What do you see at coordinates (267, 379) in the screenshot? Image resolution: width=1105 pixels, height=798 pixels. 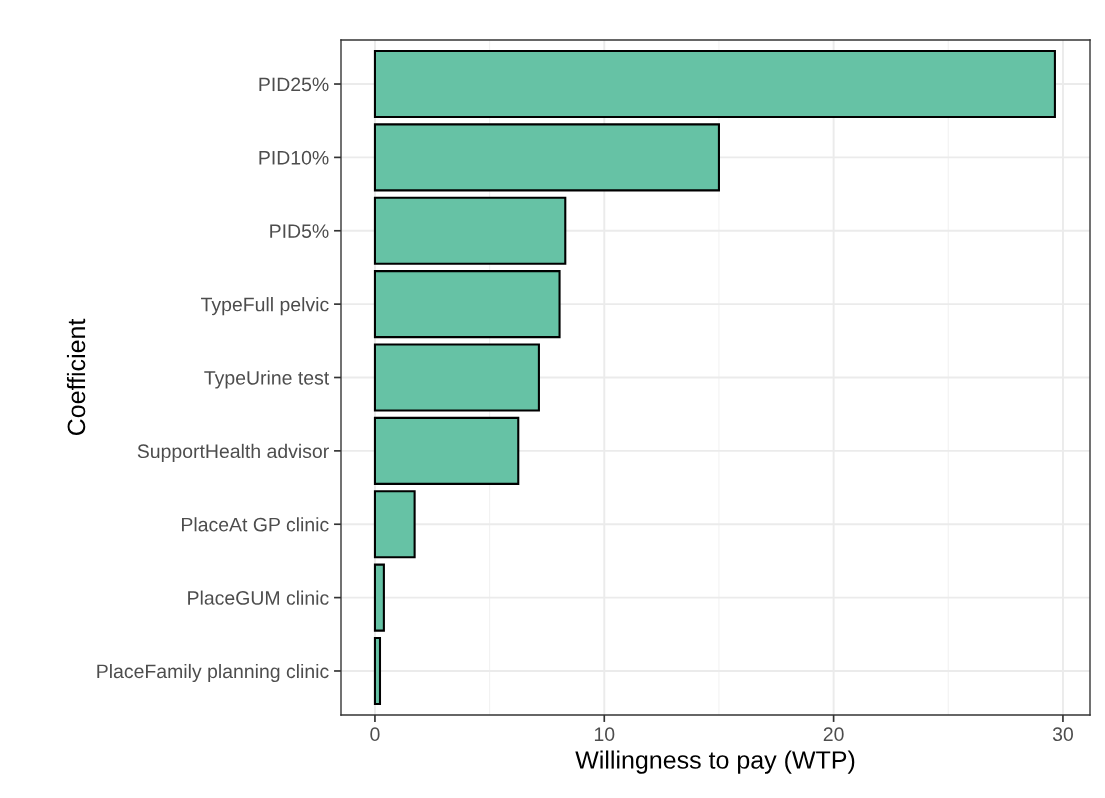 I see `y-tick-label: TypeUrine test` at bounding box center [267, 379].